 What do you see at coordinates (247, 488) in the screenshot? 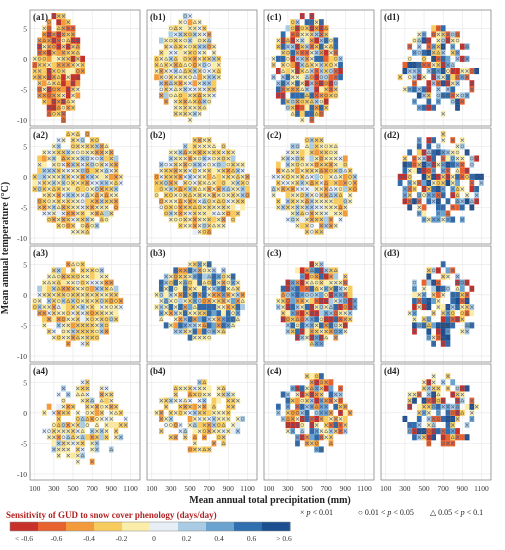
I see `x-tick-label: 1100` at bounding box center [247, 488].